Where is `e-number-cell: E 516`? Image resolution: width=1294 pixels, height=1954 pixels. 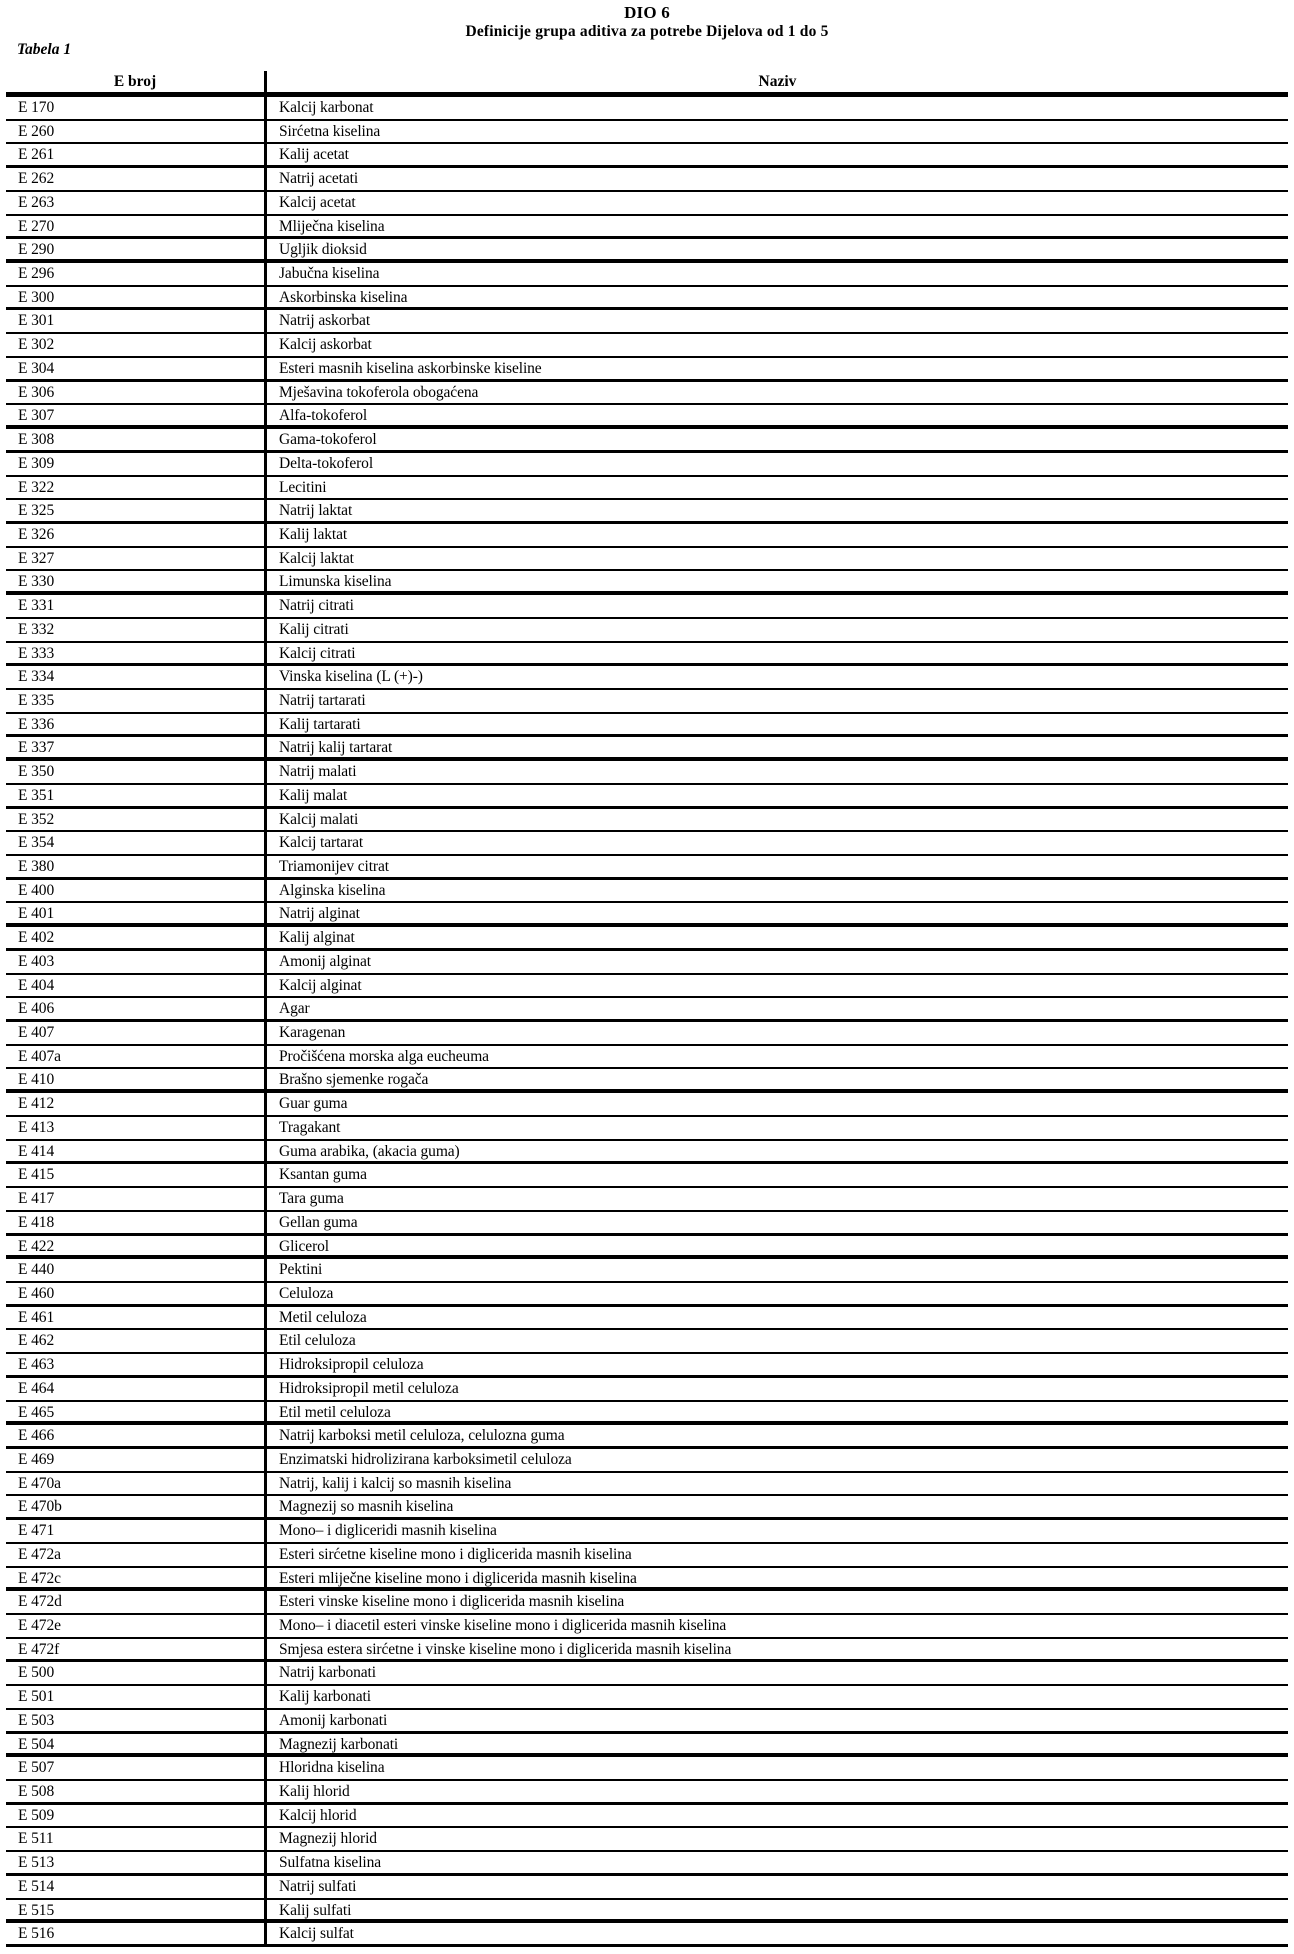
e-number-cell: E 516 is located at coordinates (136, 1934).